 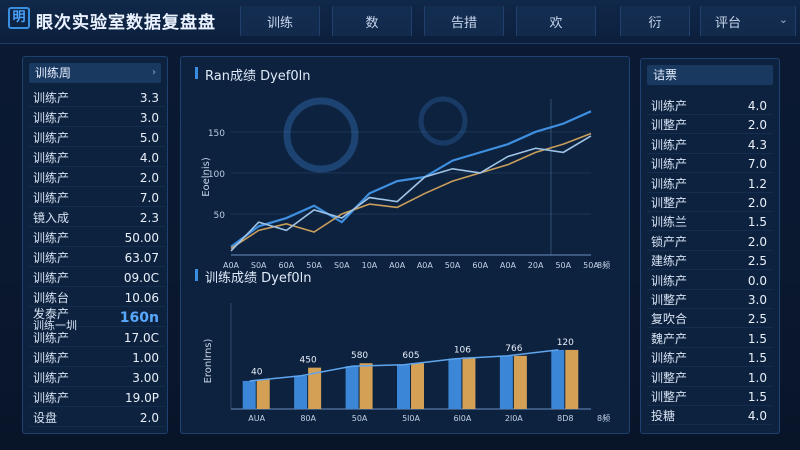 What do you see at coordinates (710, 145) in the screenshot?
I see `list-item: 训练产 4.3` at bounding box center [710, 145].